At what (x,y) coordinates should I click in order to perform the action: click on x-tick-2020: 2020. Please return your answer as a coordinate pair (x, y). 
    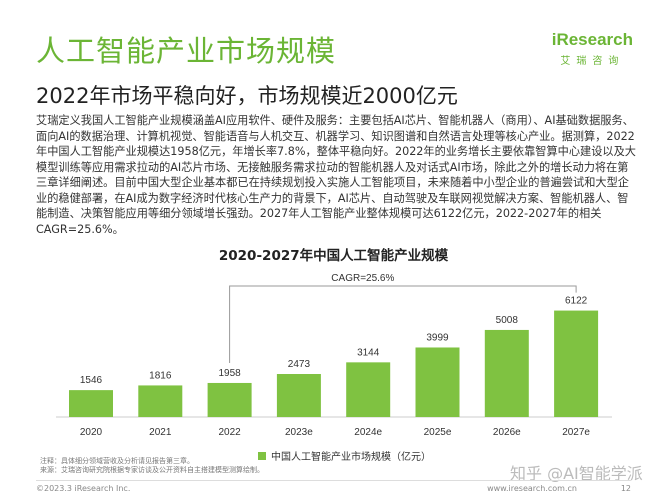
    Looking at the image, I should click on (91, 432).